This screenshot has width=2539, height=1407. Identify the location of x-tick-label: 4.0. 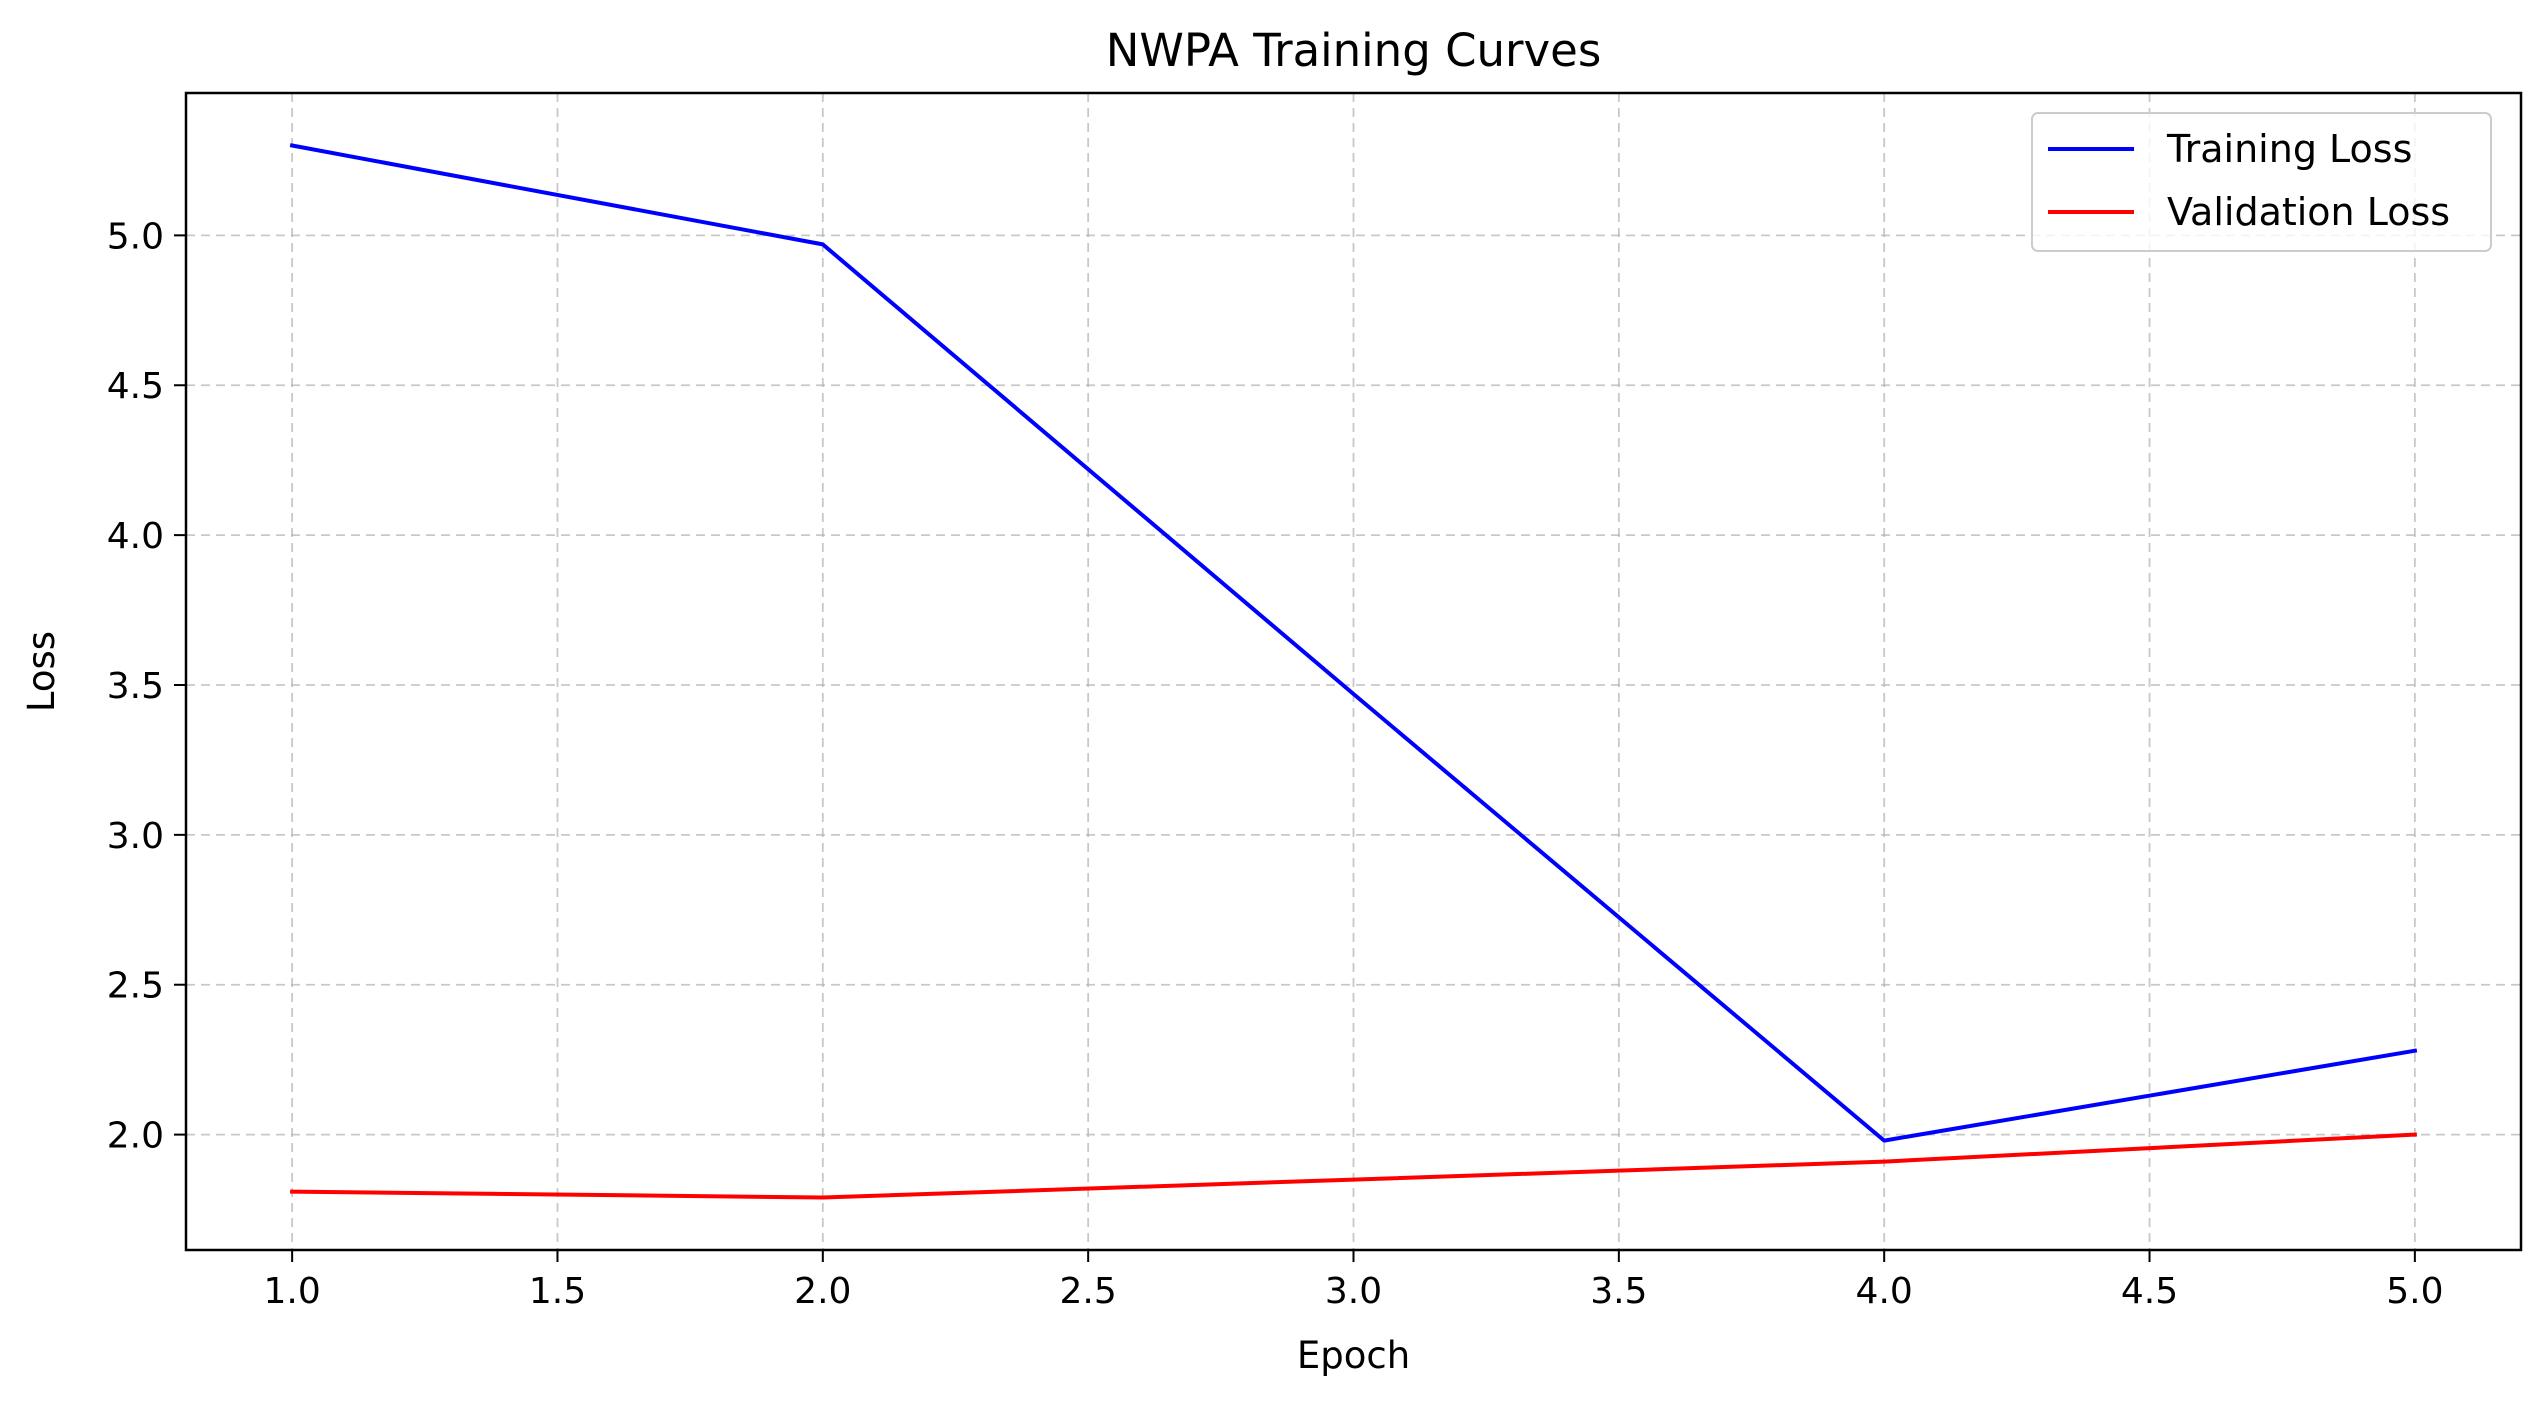
(1884, 1291).